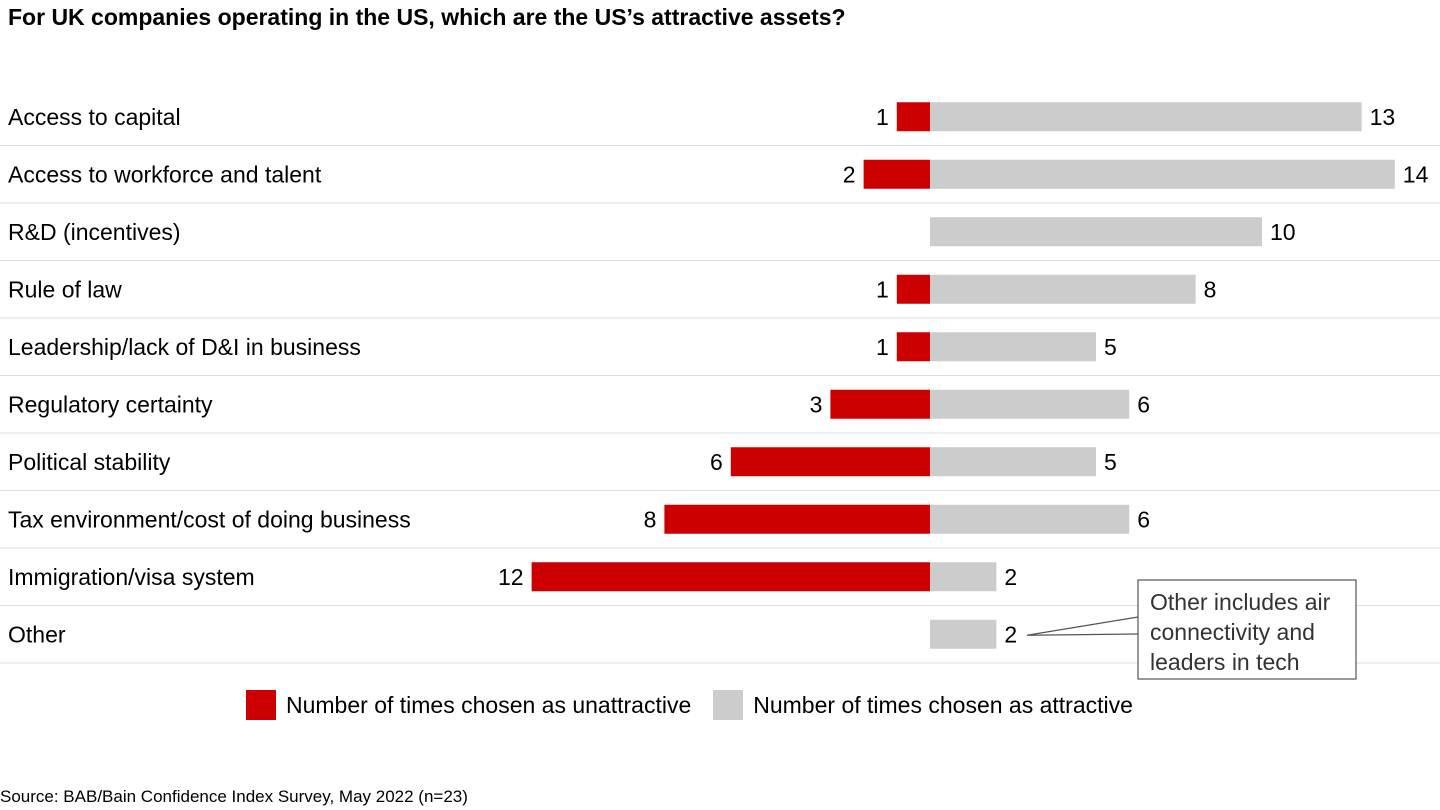  What do you see at coordinates (261, 705) in the screenshot?
I see `legend-swatch-unattractive` at bounding box center [261, 705].